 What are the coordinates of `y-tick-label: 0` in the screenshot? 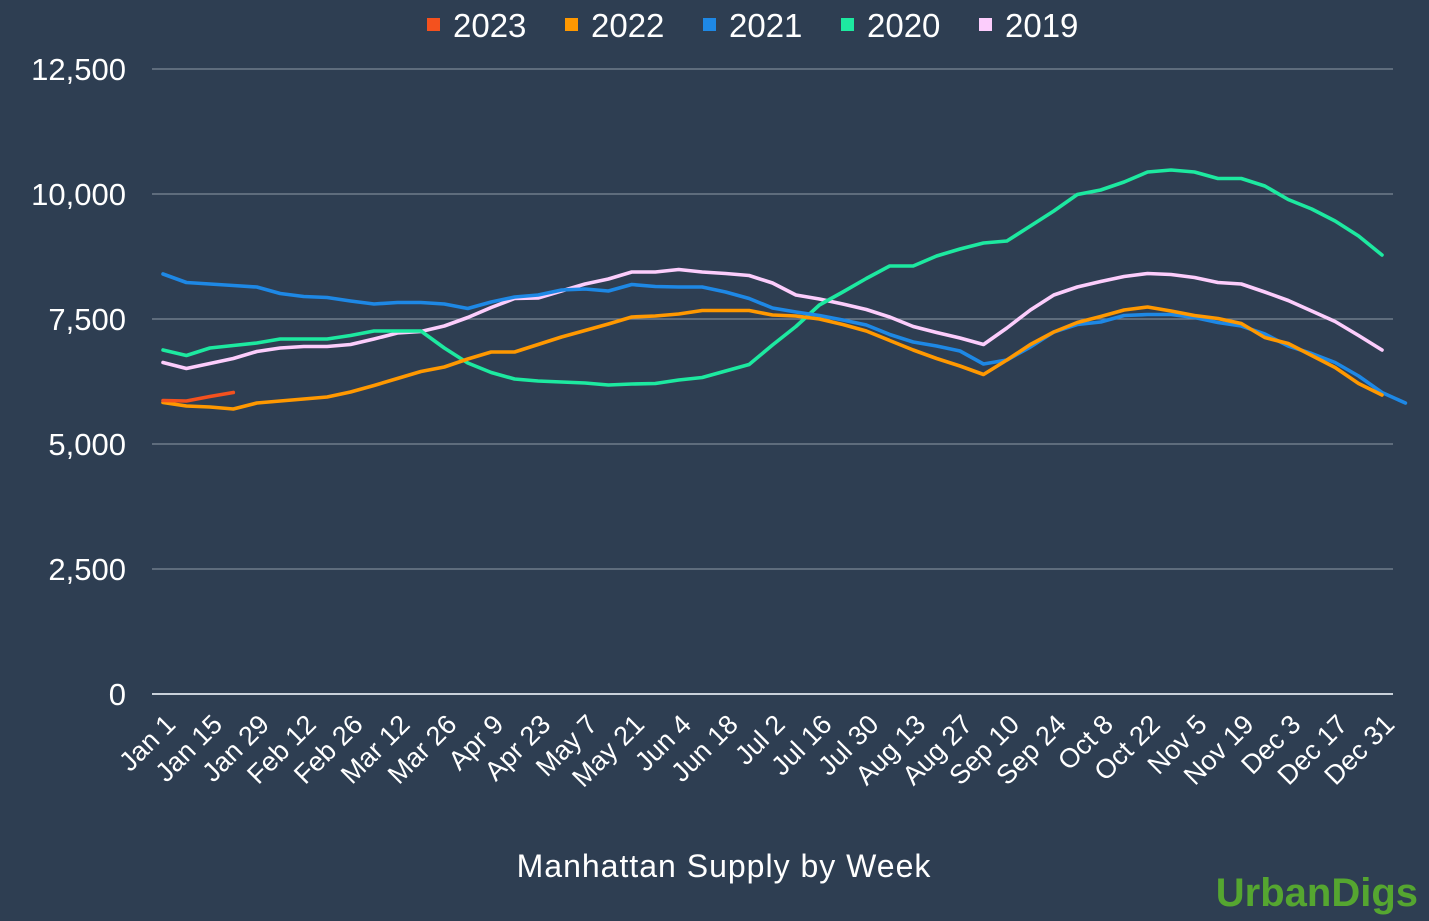 It's located at (117, 694).